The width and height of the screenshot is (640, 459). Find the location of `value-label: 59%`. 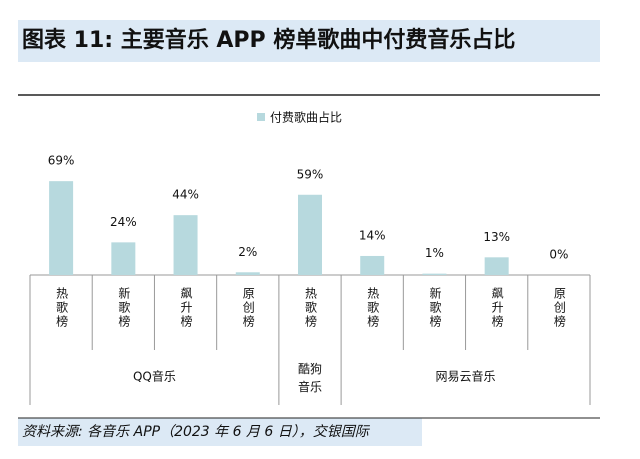

value-label: 59% is located at coordinates (310, 174).